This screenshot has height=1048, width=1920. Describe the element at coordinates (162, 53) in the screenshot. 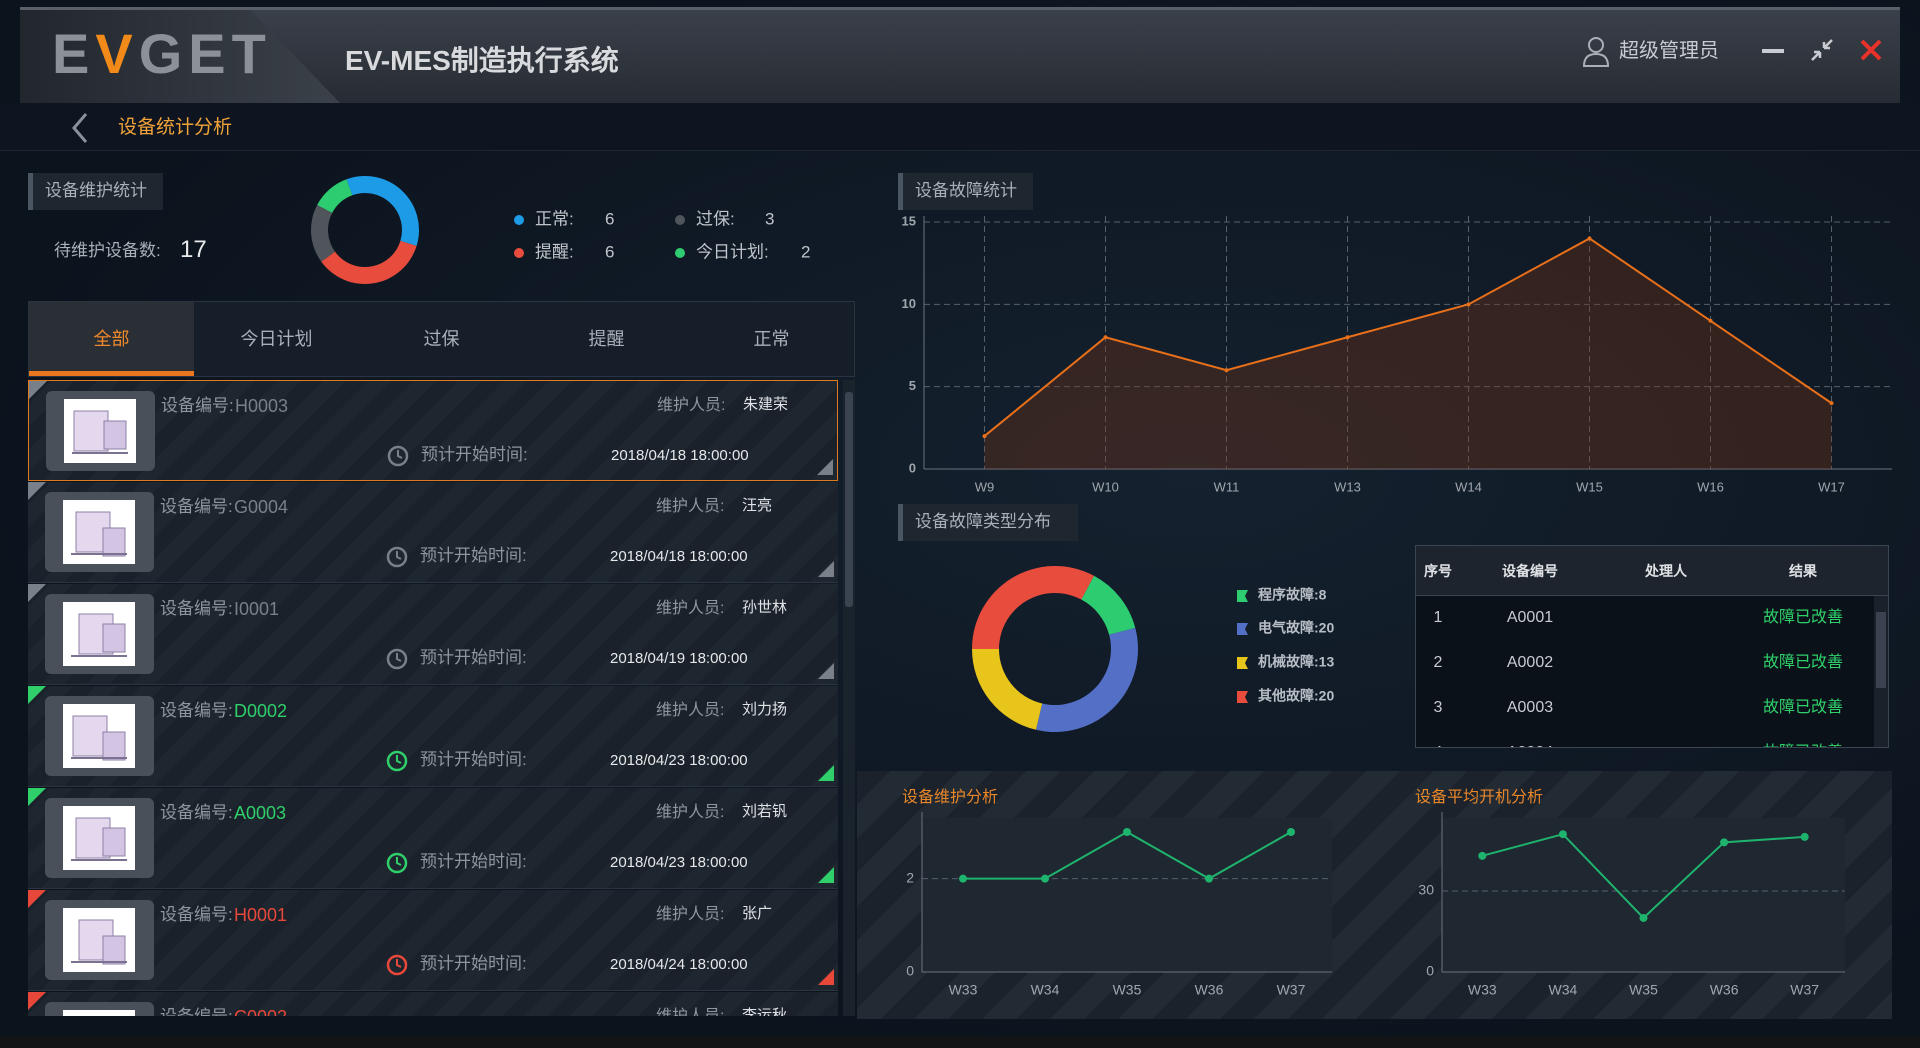

I see `logo: EVGET` at that location.